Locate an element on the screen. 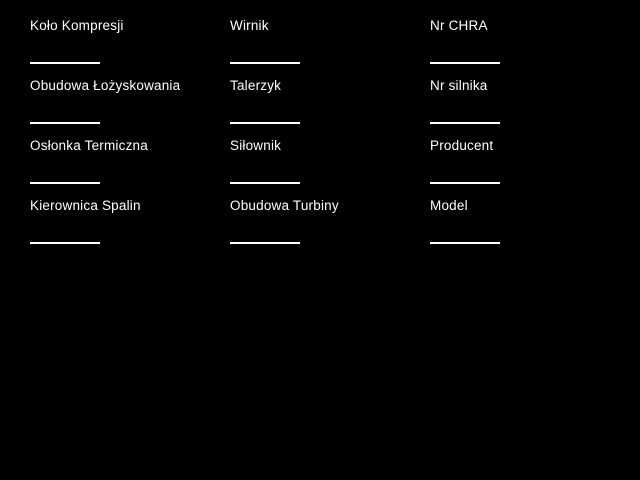 The image size is (640, 480). field-label: Osłonka Termiczna is located at coordinates (89, 145).